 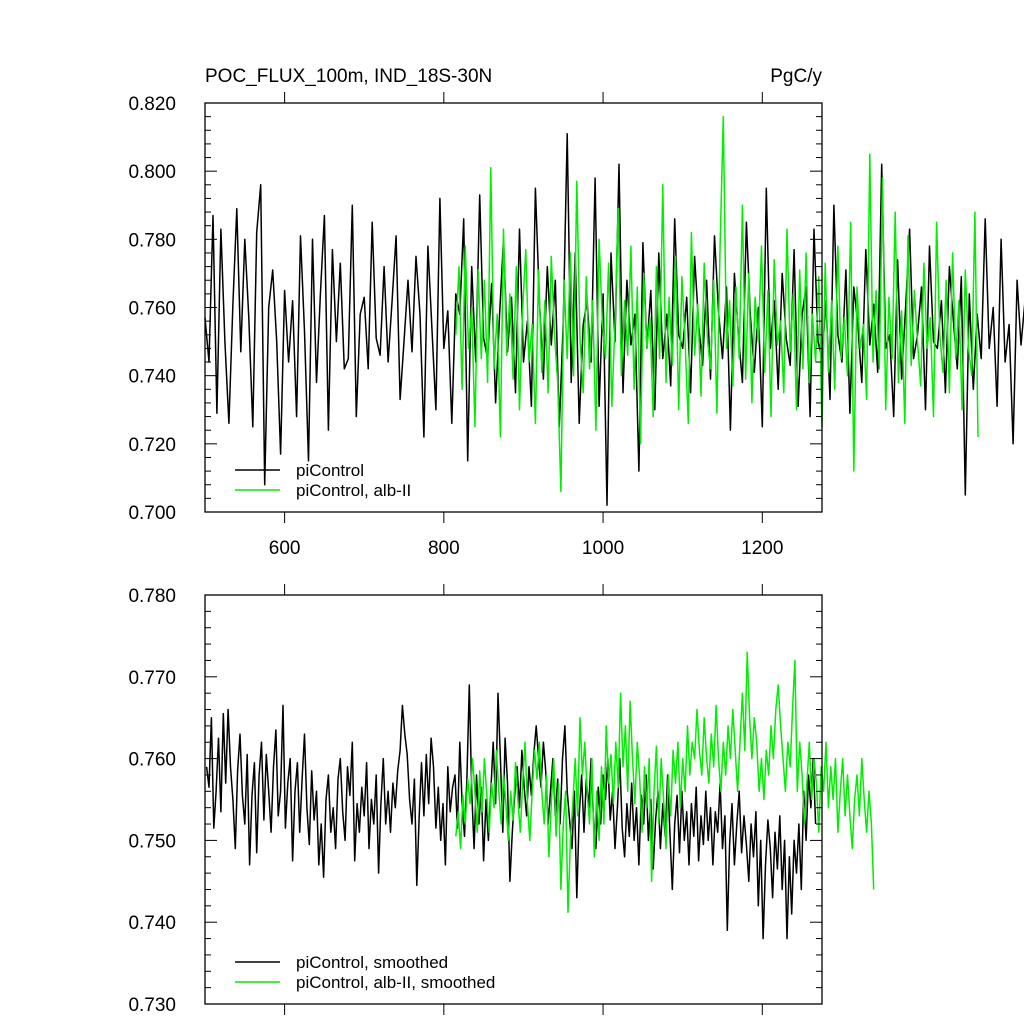 I want to click on legend-label-picontrol-alb-ii: piControl, alb-II, so click(x=353, y=490).